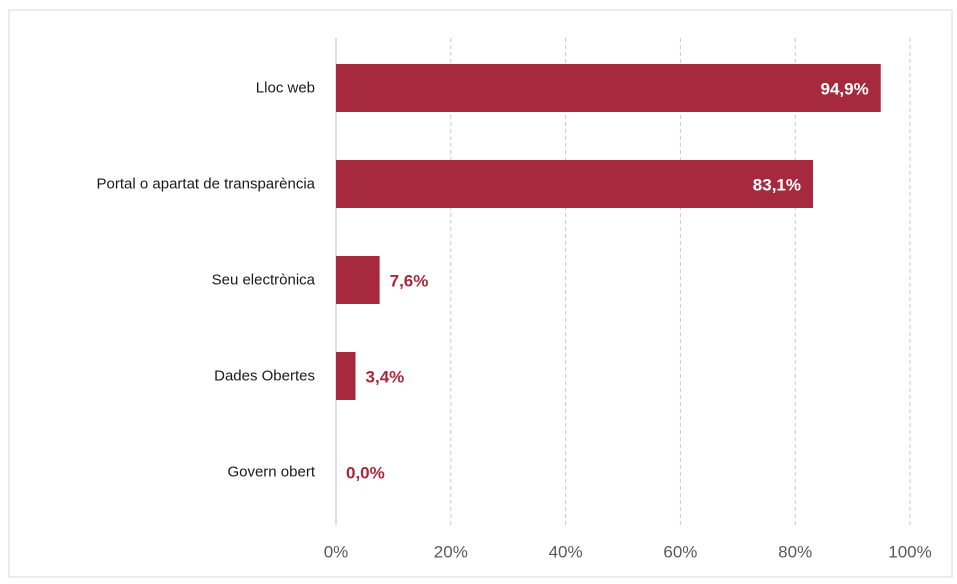 The width and height of the screenshot is (957, 584). What do you see at coordinates (365, 473) in the screenshot?
I see `data-label-5: 0,0%` at bounding box center [365, 473].